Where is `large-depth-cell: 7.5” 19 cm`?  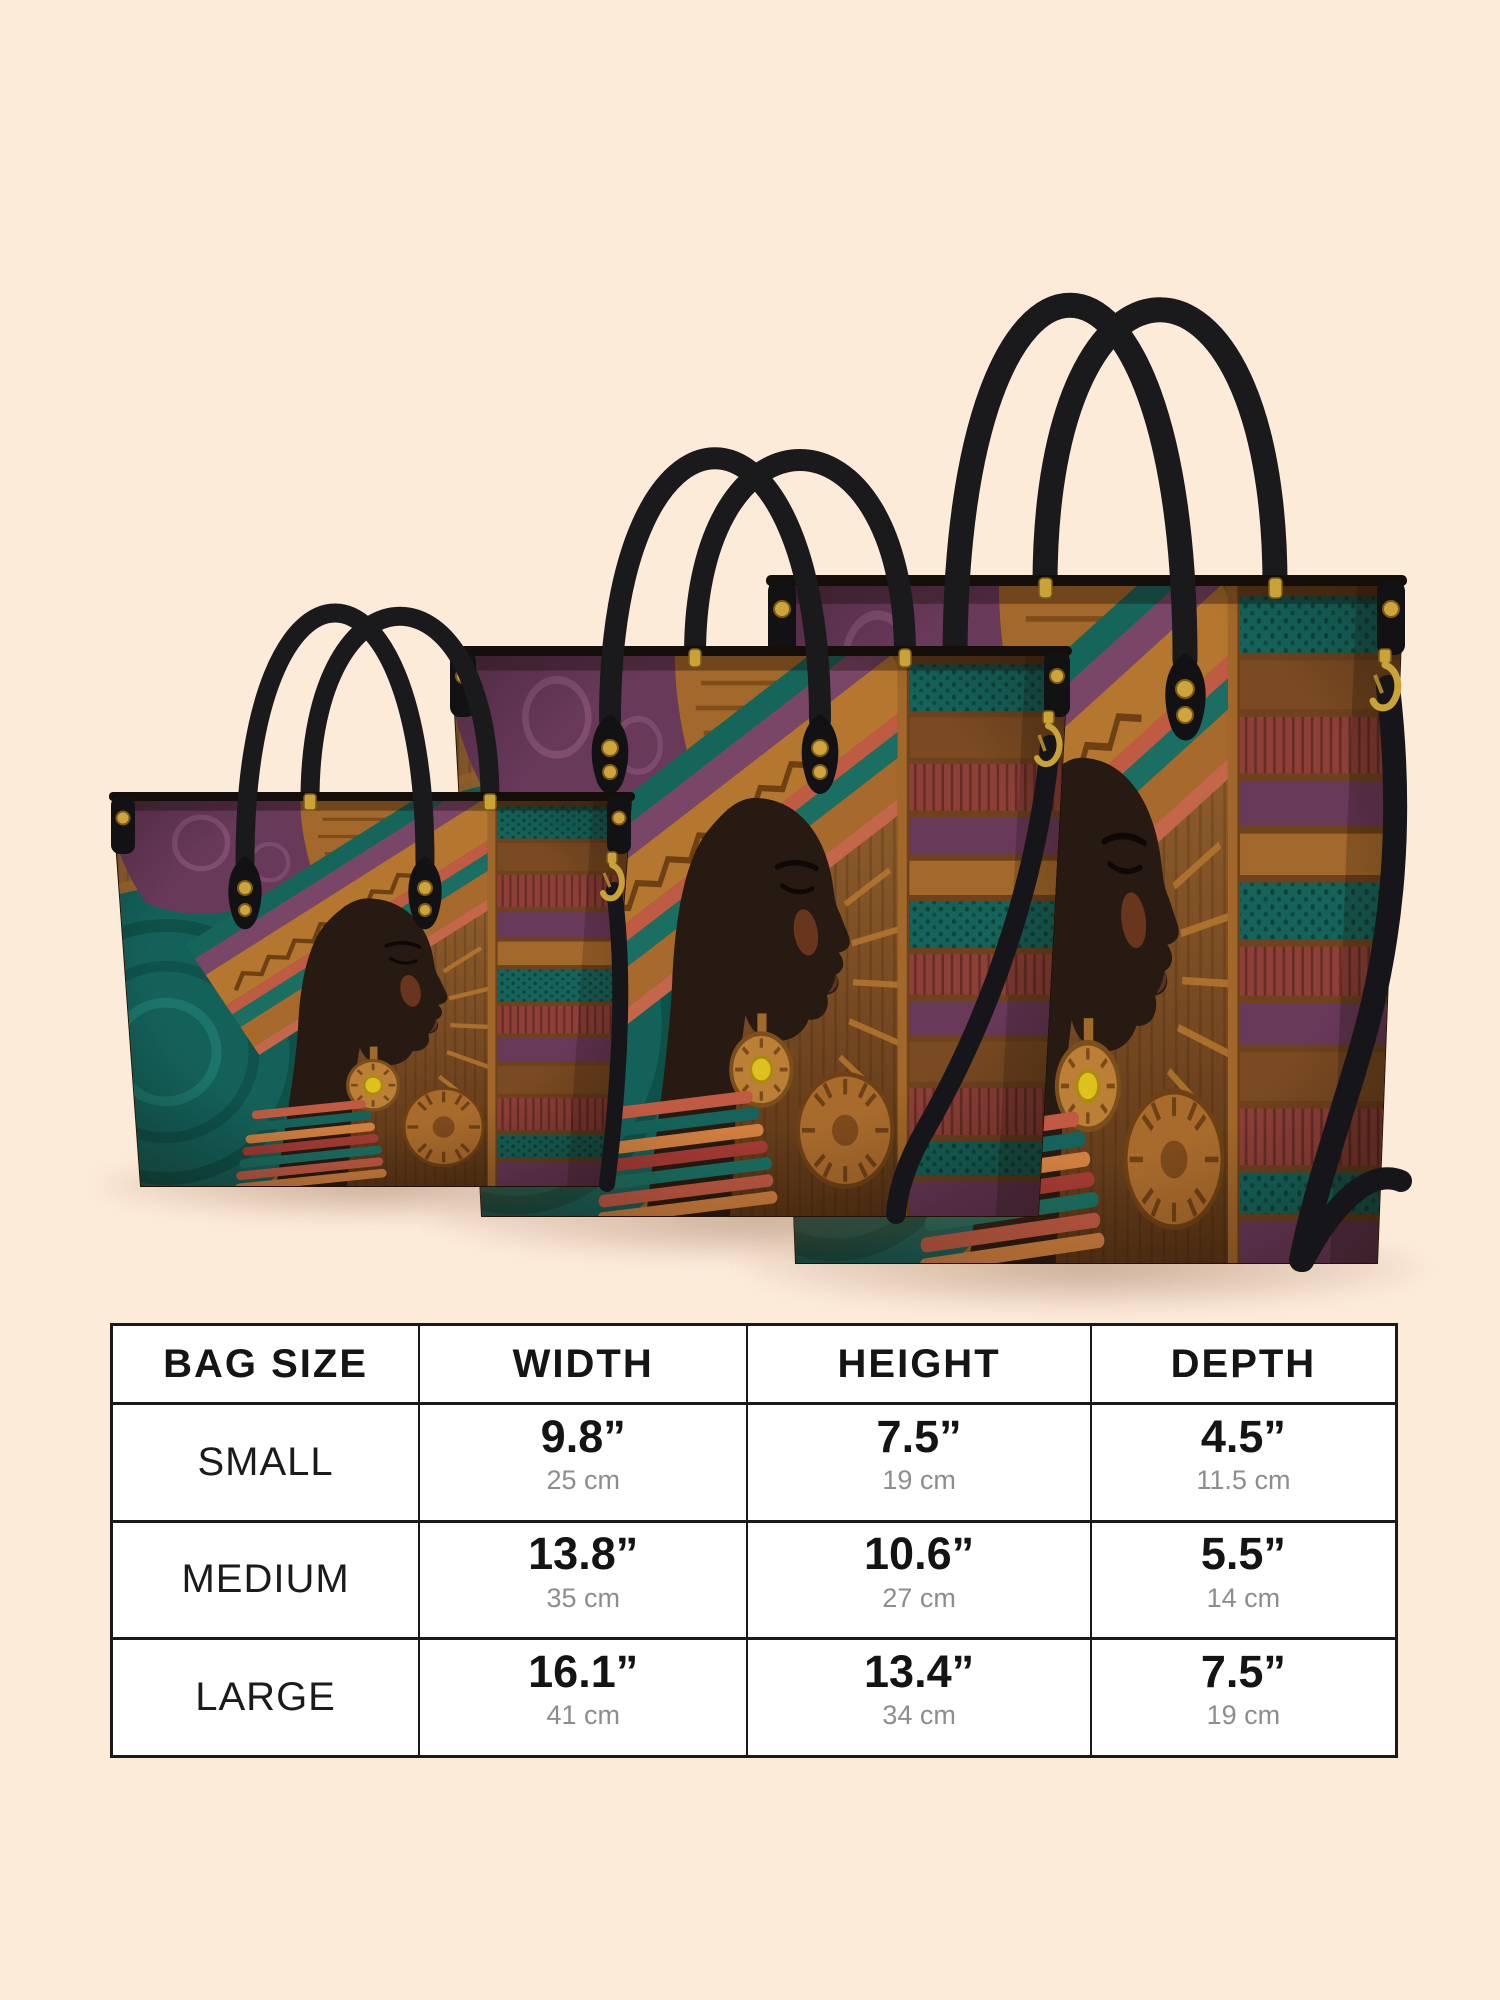 large-depth-cell: 7.5” 19 cm is located at coordinates (1242, 1696).